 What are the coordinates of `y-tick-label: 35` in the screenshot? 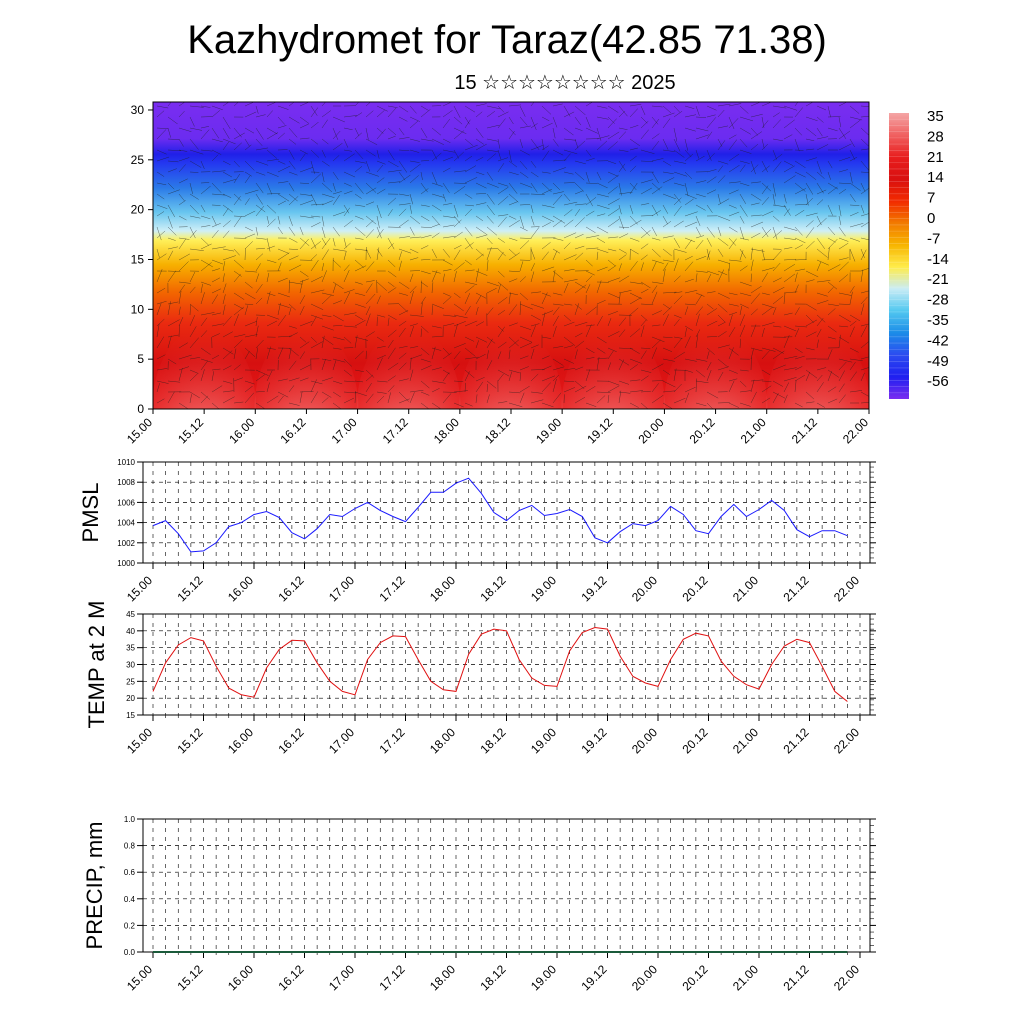 It's located at (130, 648).